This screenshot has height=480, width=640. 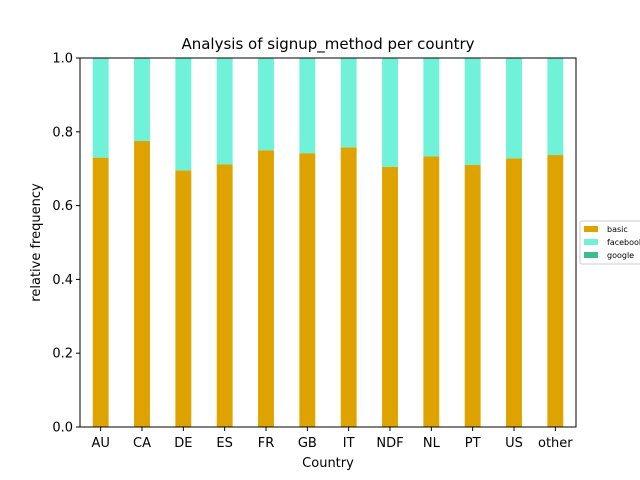 I want to click on x-axis-title: Country, so click(x=328, y=463).